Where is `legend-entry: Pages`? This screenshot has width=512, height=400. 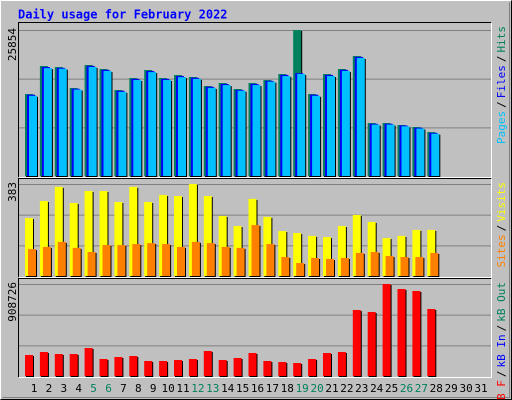 legend-entry: Pages is located at coordinates (501, 127).